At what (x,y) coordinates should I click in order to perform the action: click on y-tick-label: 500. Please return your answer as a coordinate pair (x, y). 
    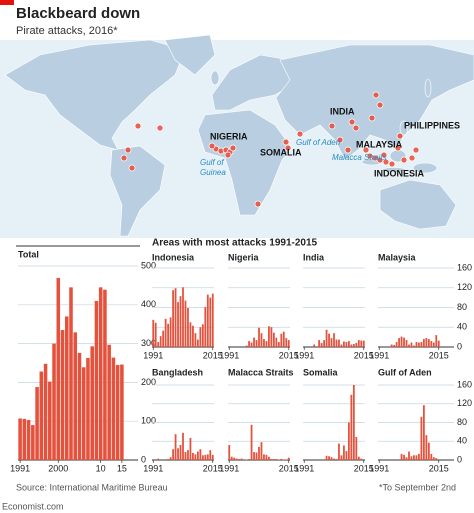
    Looking at the image, I should click on (148, 265).